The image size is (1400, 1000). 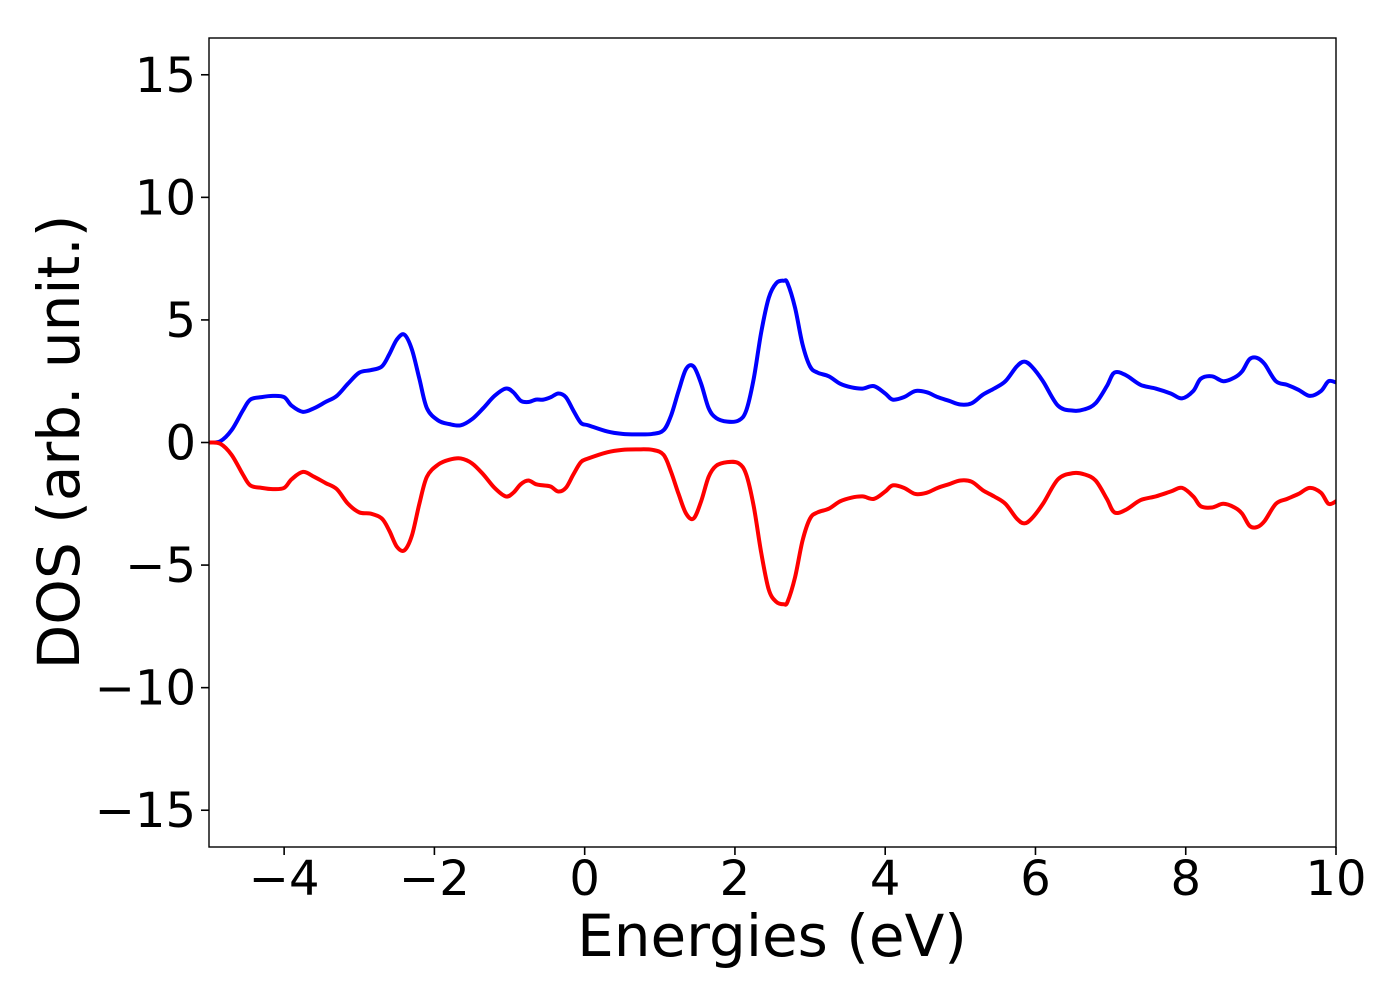 What do you see at coordinates (885, 879) in the screenshot?
I see `x-tick-label: 4` at bounding box center [885, 879].